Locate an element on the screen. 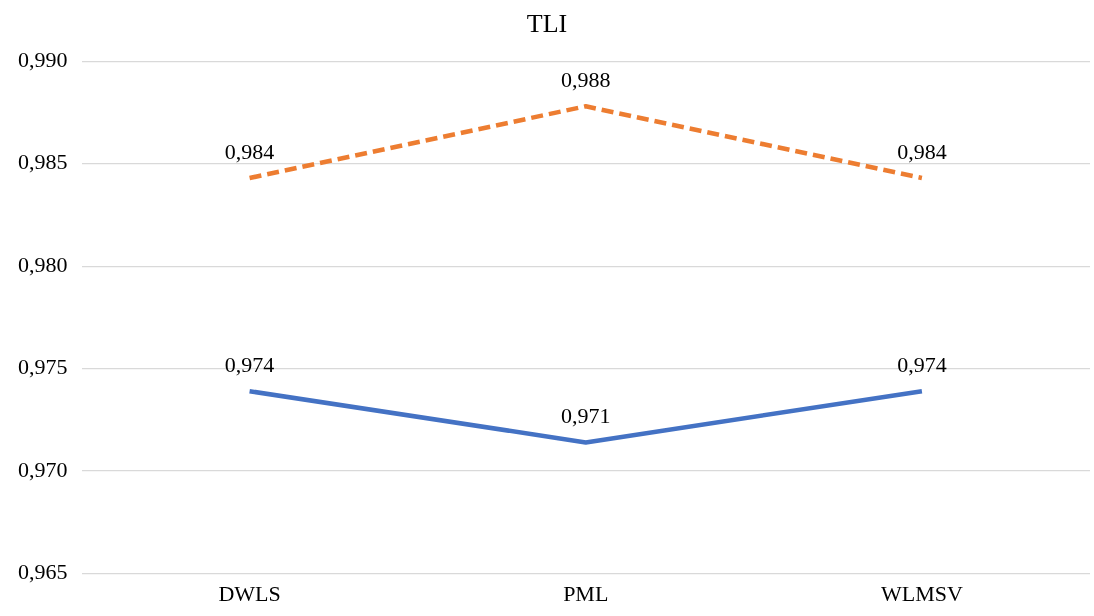  y-tick-label: 0,965 is located at coordinates (43, 572).